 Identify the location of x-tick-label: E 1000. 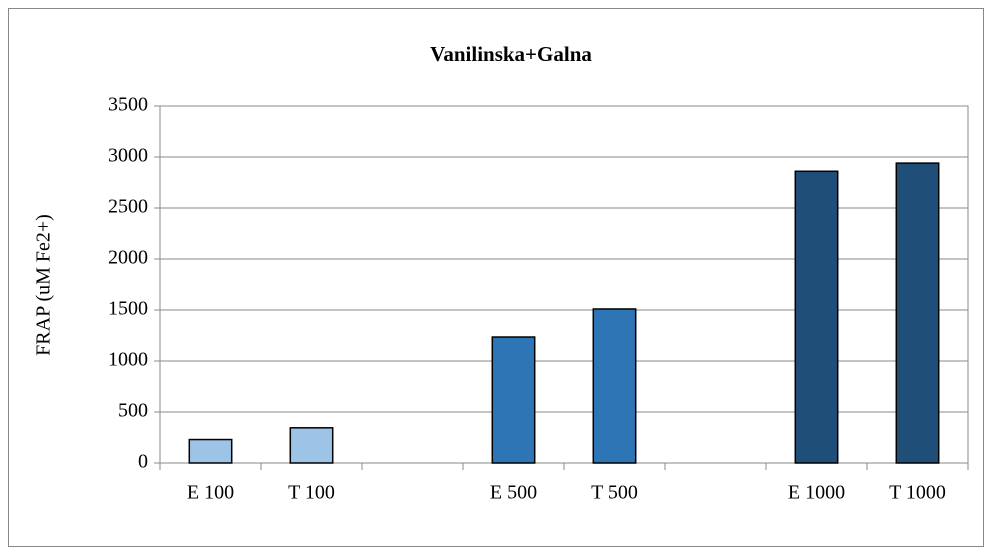
(816, 493).